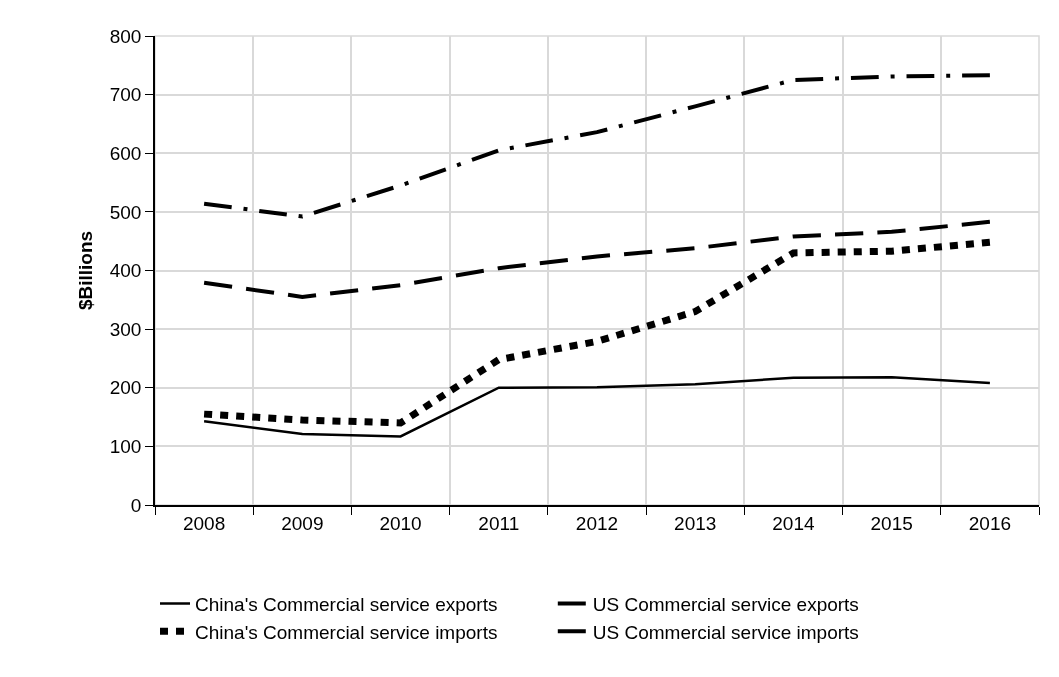 This screenshot has height=677, width=1059. What do you see at coordinates (793, 523) in the screenshot?
I see `x-tick-label: 2014` at bounding box center [793, 523].